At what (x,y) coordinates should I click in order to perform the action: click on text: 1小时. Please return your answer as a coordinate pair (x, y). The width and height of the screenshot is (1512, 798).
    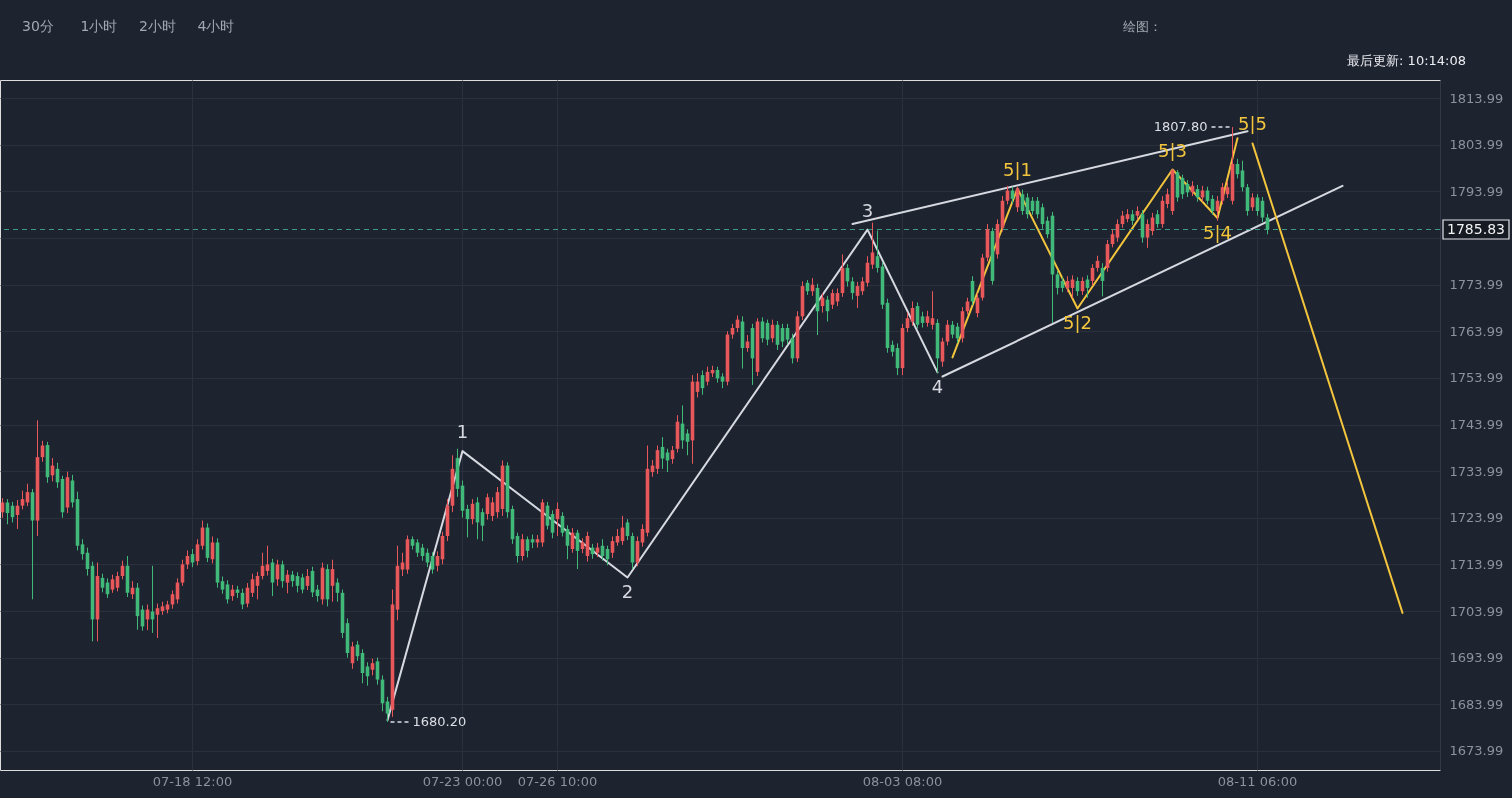
    Looking at the image, I should click on (99, 26).